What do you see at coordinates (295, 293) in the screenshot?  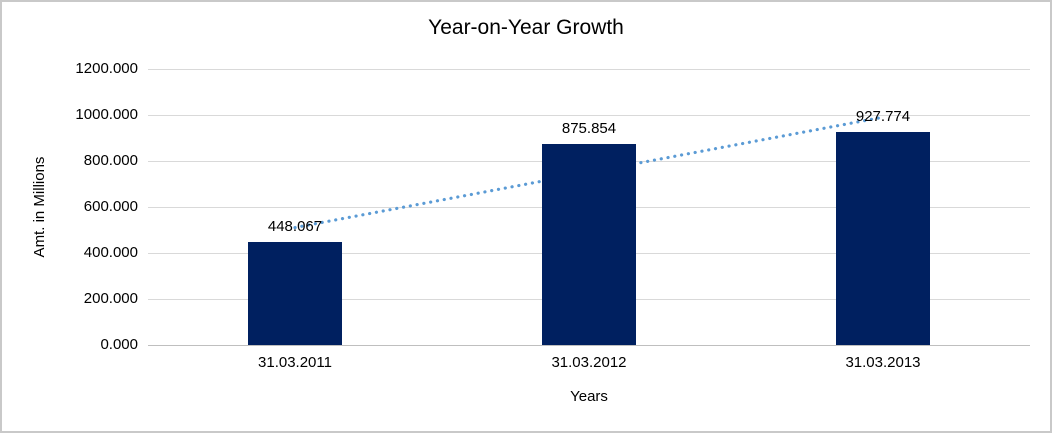 I see `bar-31.03.2011` at bounding box center [295, 293].